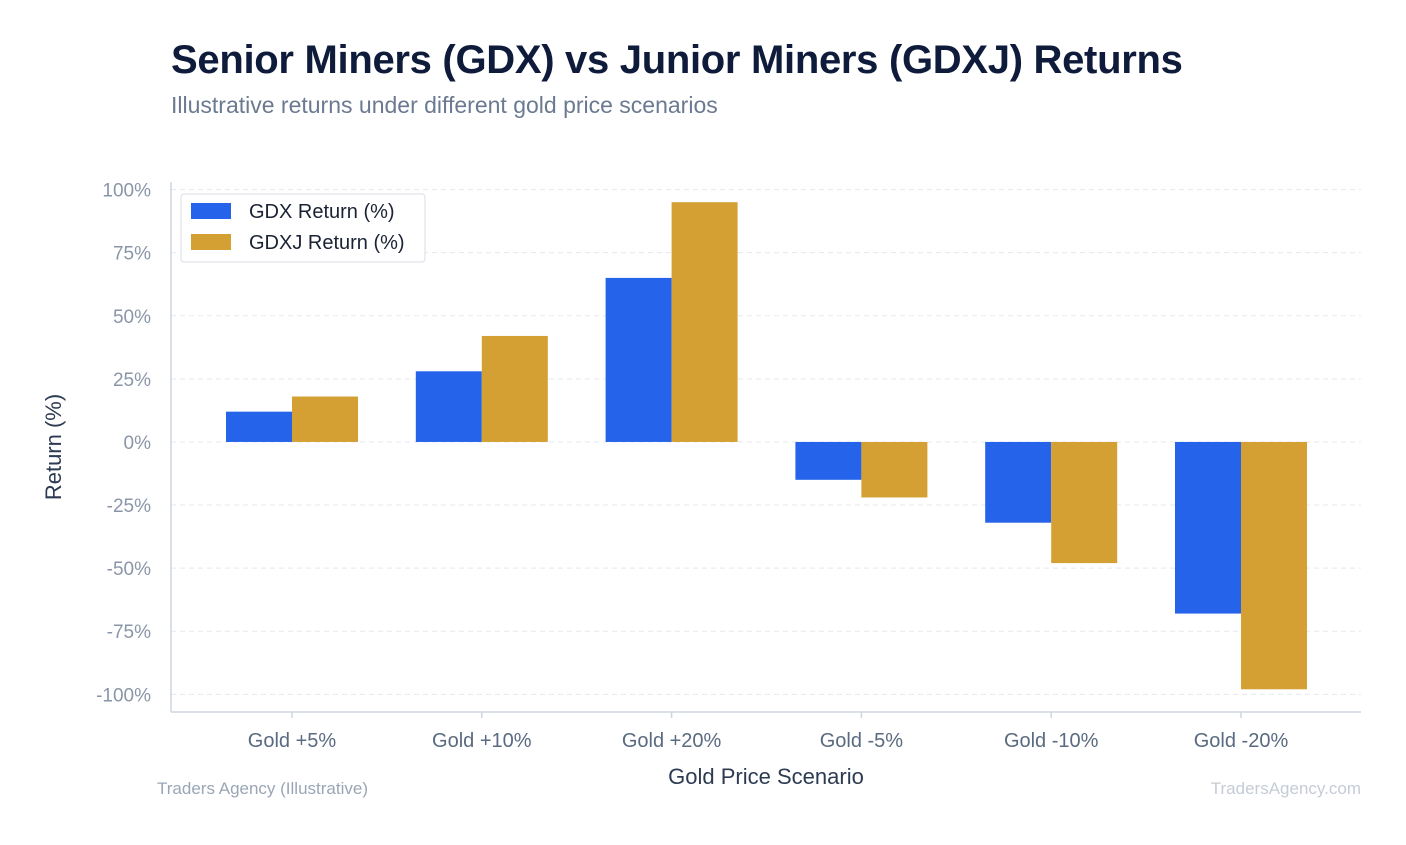 This screenshot has height=845, width=1406. I want to click on y-tick-label: 25%, so click(132, 380).